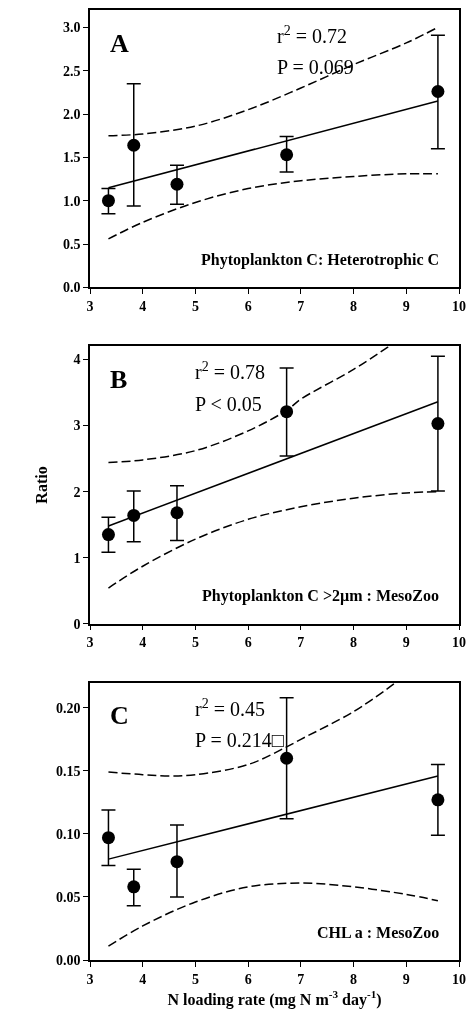 The image size is (474, 1023). What do you see at coordinates (228, 404) in the screenshot?
I see `annotation: P < 0.05` at bounding box center [228, 404].